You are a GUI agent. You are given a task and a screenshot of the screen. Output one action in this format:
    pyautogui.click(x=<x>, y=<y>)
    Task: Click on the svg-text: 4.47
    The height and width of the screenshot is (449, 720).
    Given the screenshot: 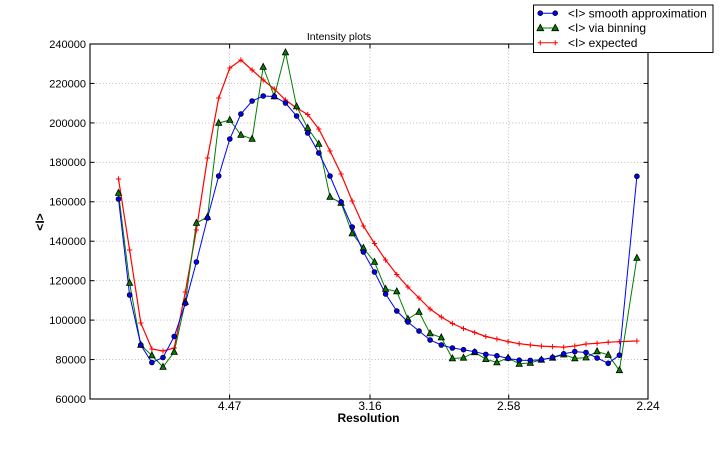 What is the action you would take?
    pyautogui.click(x=230, y=406)
    